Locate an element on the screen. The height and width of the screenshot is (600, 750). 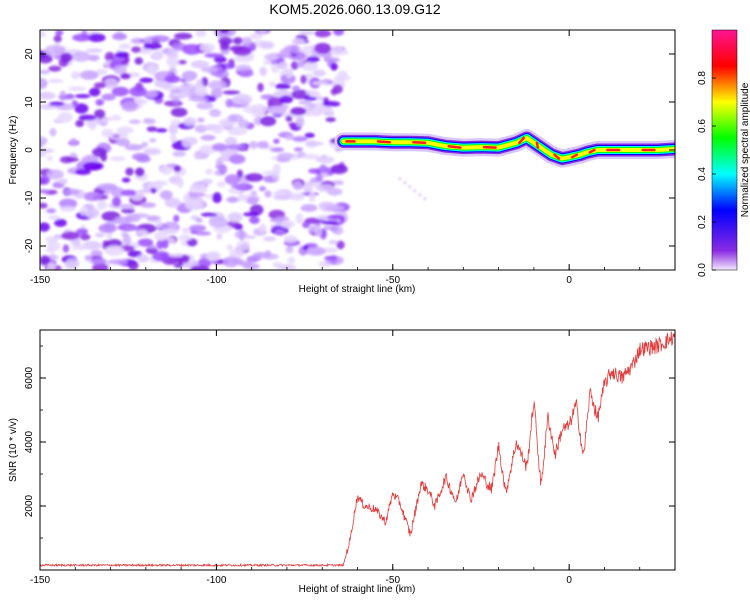
signal-peak is located at coordinates (489, 147).